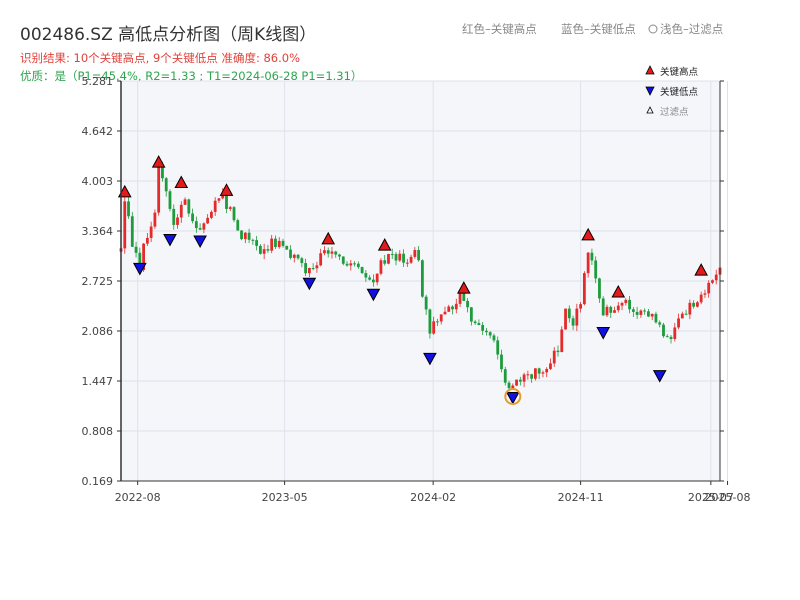  What do you see at coordinates (285, 497) in the screenshot?
I see `x-tick-label: 2023-05` at bounding box center [285, 497].